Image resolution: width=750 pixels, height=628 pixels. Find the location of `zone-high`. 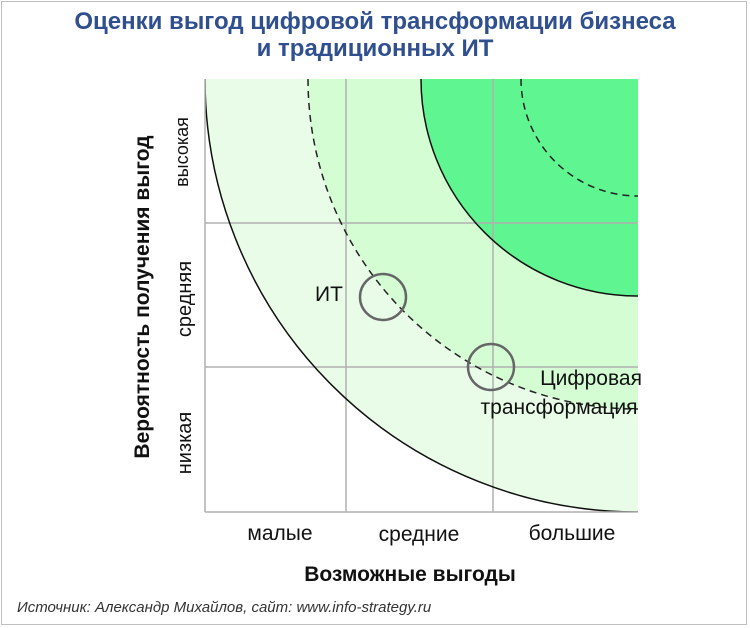

zone-high is located at coordinates (529, 187).